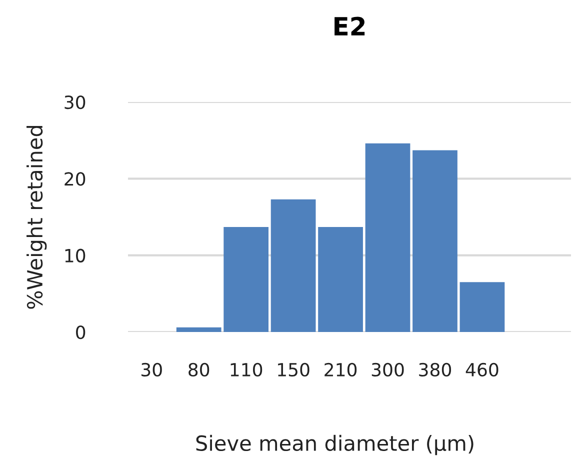 Image resolution: width=572 pixels, height=457 pixels. I want to click on y-tick-label: 30, so click(75, 102).